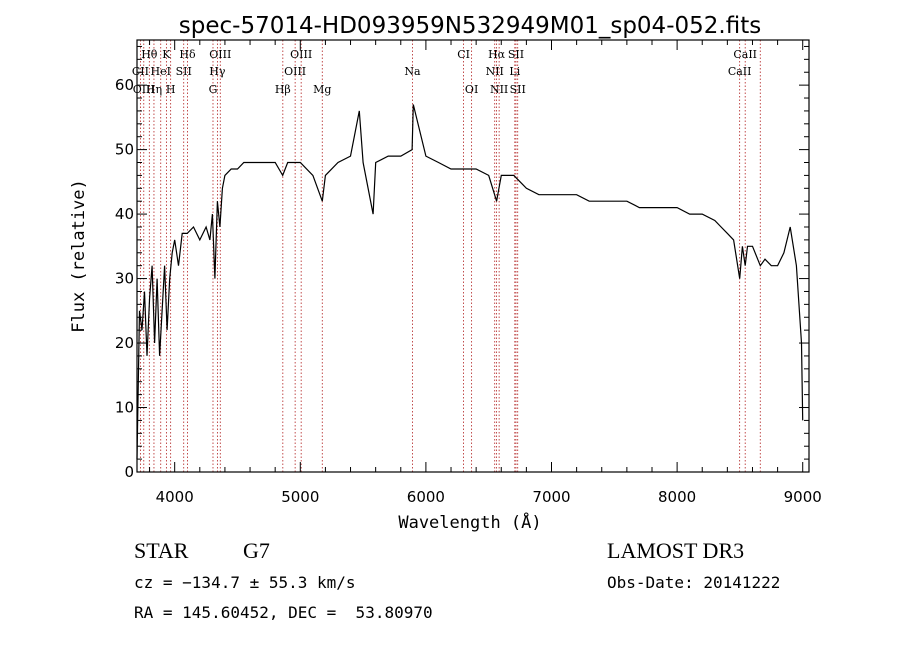 This screenshot has width=900, height=649. I want to click on object-class: STAR, so click(161, 550).